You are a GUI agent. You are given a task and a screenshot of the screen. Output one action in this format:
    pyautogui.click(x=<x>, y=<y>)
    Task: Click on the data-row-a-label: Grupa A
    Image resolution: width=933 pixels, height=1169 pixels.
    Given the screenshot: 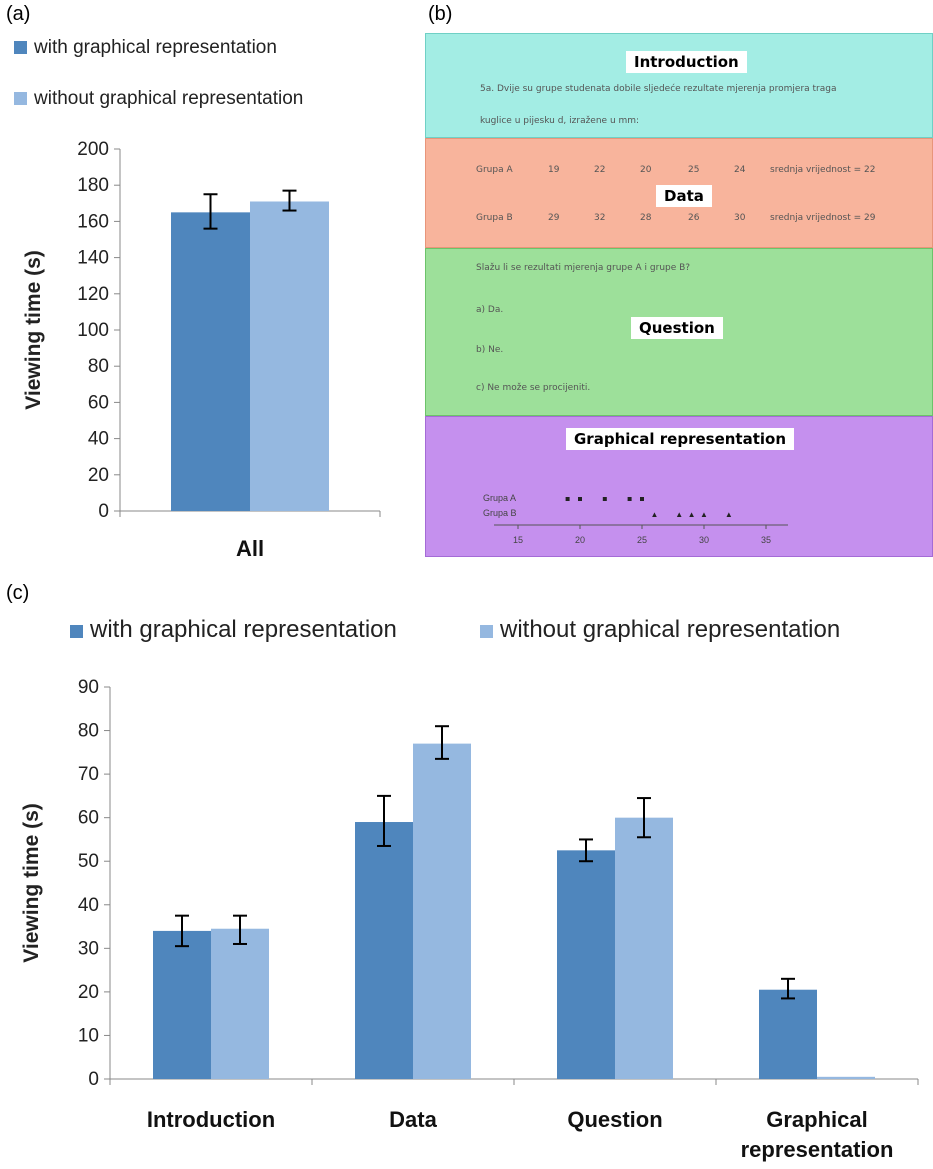 What is the action you would take?
    pyautogui.click(x=494, y=170)
    